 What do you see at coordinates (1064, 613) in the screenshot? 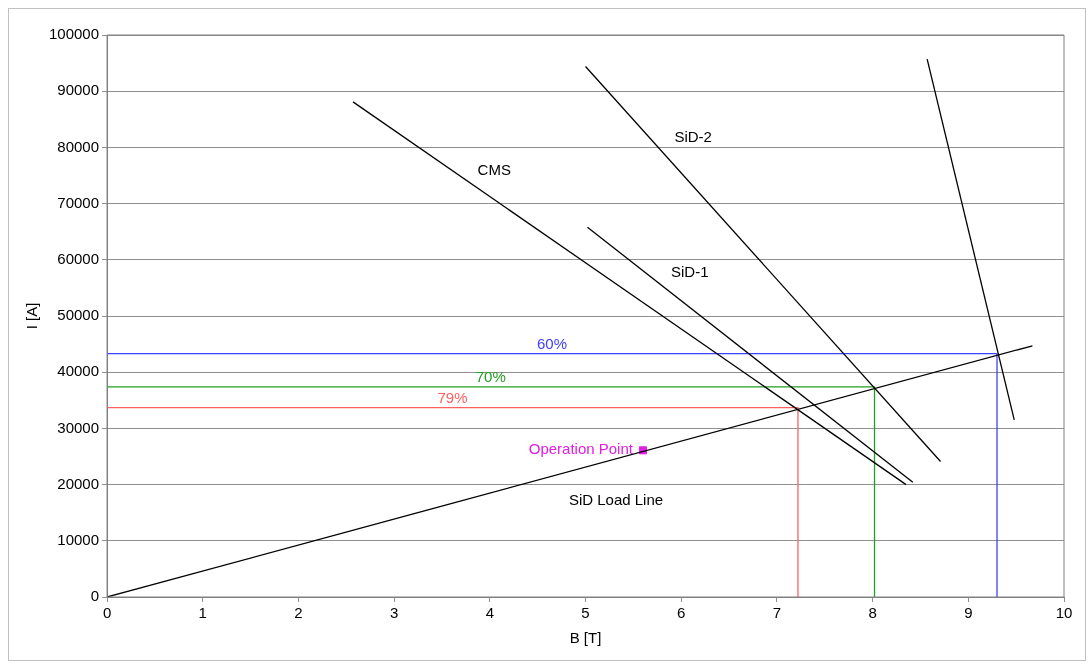
I see `x-tick-label: 10` at bounding box center [1064, 613].